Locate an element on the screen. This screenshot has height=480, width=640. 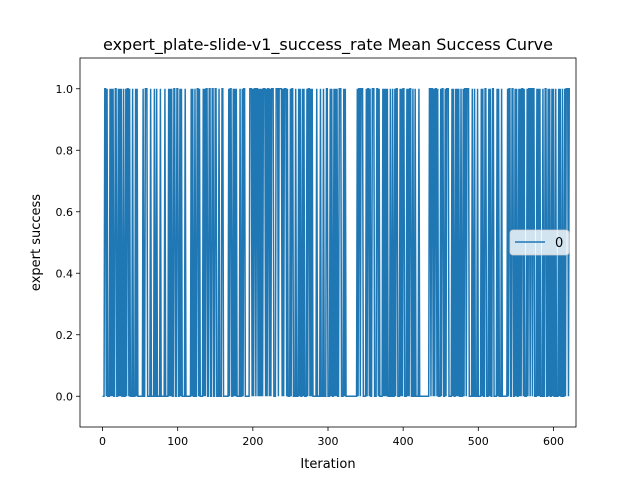
y-tick-label: 1.0 is located at coordinates (65, 89).